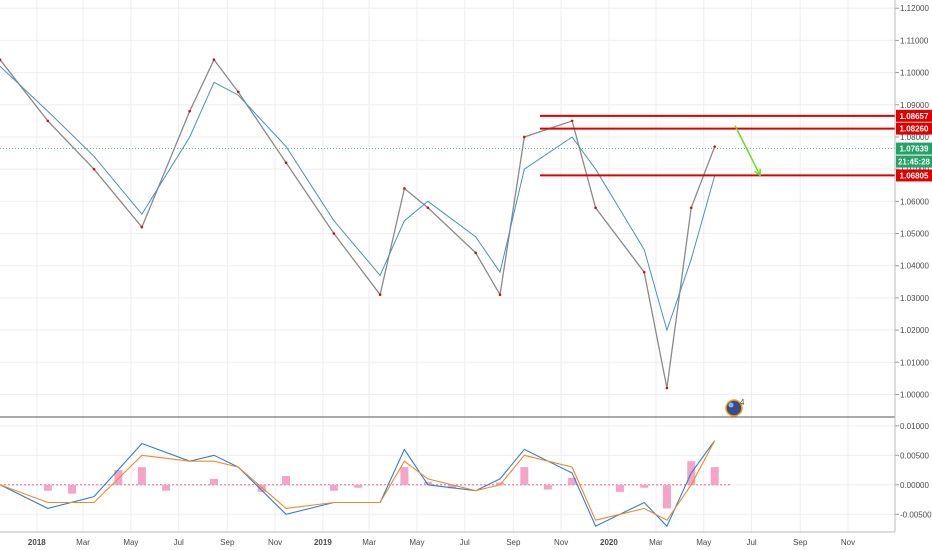 Image resolution: width=932 pixels, height=550 pixels. What do you see at coordinates (735, 407) in the screenshot?
I see `avatar-badge: 4` at bounding box center [735, 407].